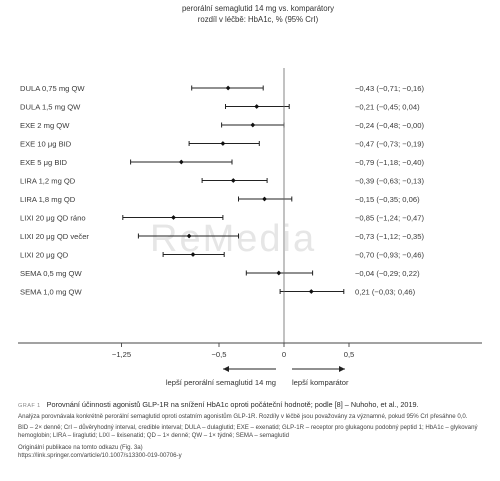 Image resolution: width=500 pixels, height=481 pixels. What do you see at coordinates (29, 406) in the screenshot?
I see `caption-tag: GRAF 1` at bounding box center [29, 406].